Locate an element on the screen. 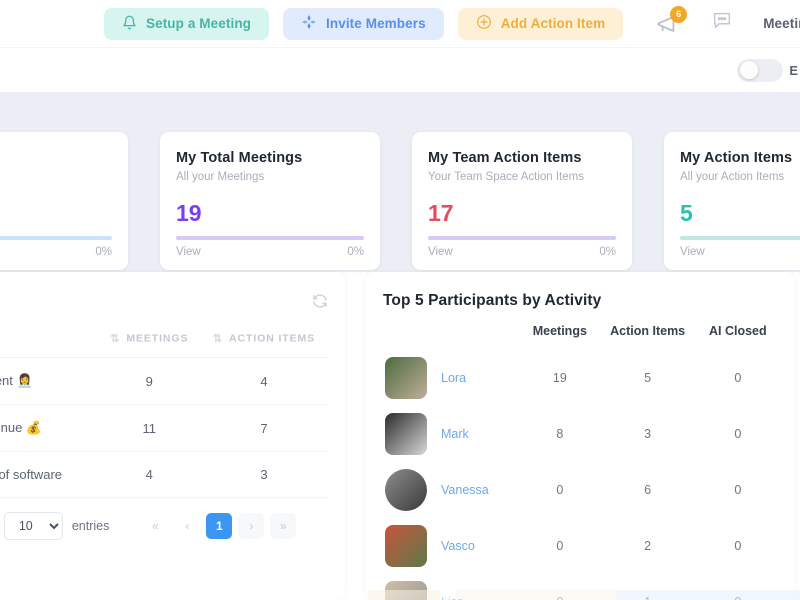 This screenshot has width=800, height=600. table-row: Lora 19 5 0 is located at coordinates (580, 378).